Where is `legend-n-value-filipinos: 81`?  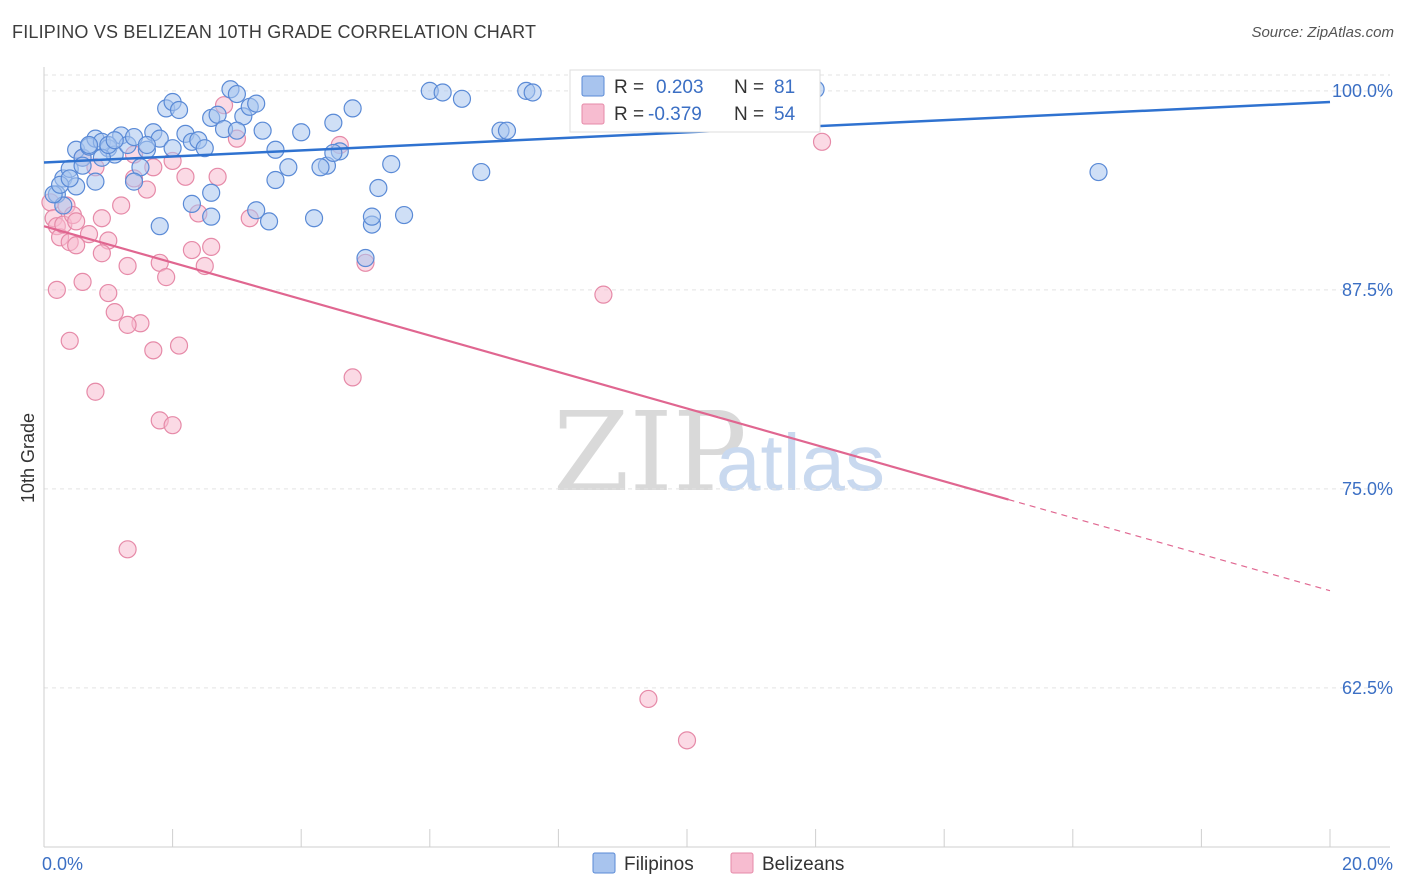 legend-n-value-filipinos: 81 is located at coordinates (784, 87).